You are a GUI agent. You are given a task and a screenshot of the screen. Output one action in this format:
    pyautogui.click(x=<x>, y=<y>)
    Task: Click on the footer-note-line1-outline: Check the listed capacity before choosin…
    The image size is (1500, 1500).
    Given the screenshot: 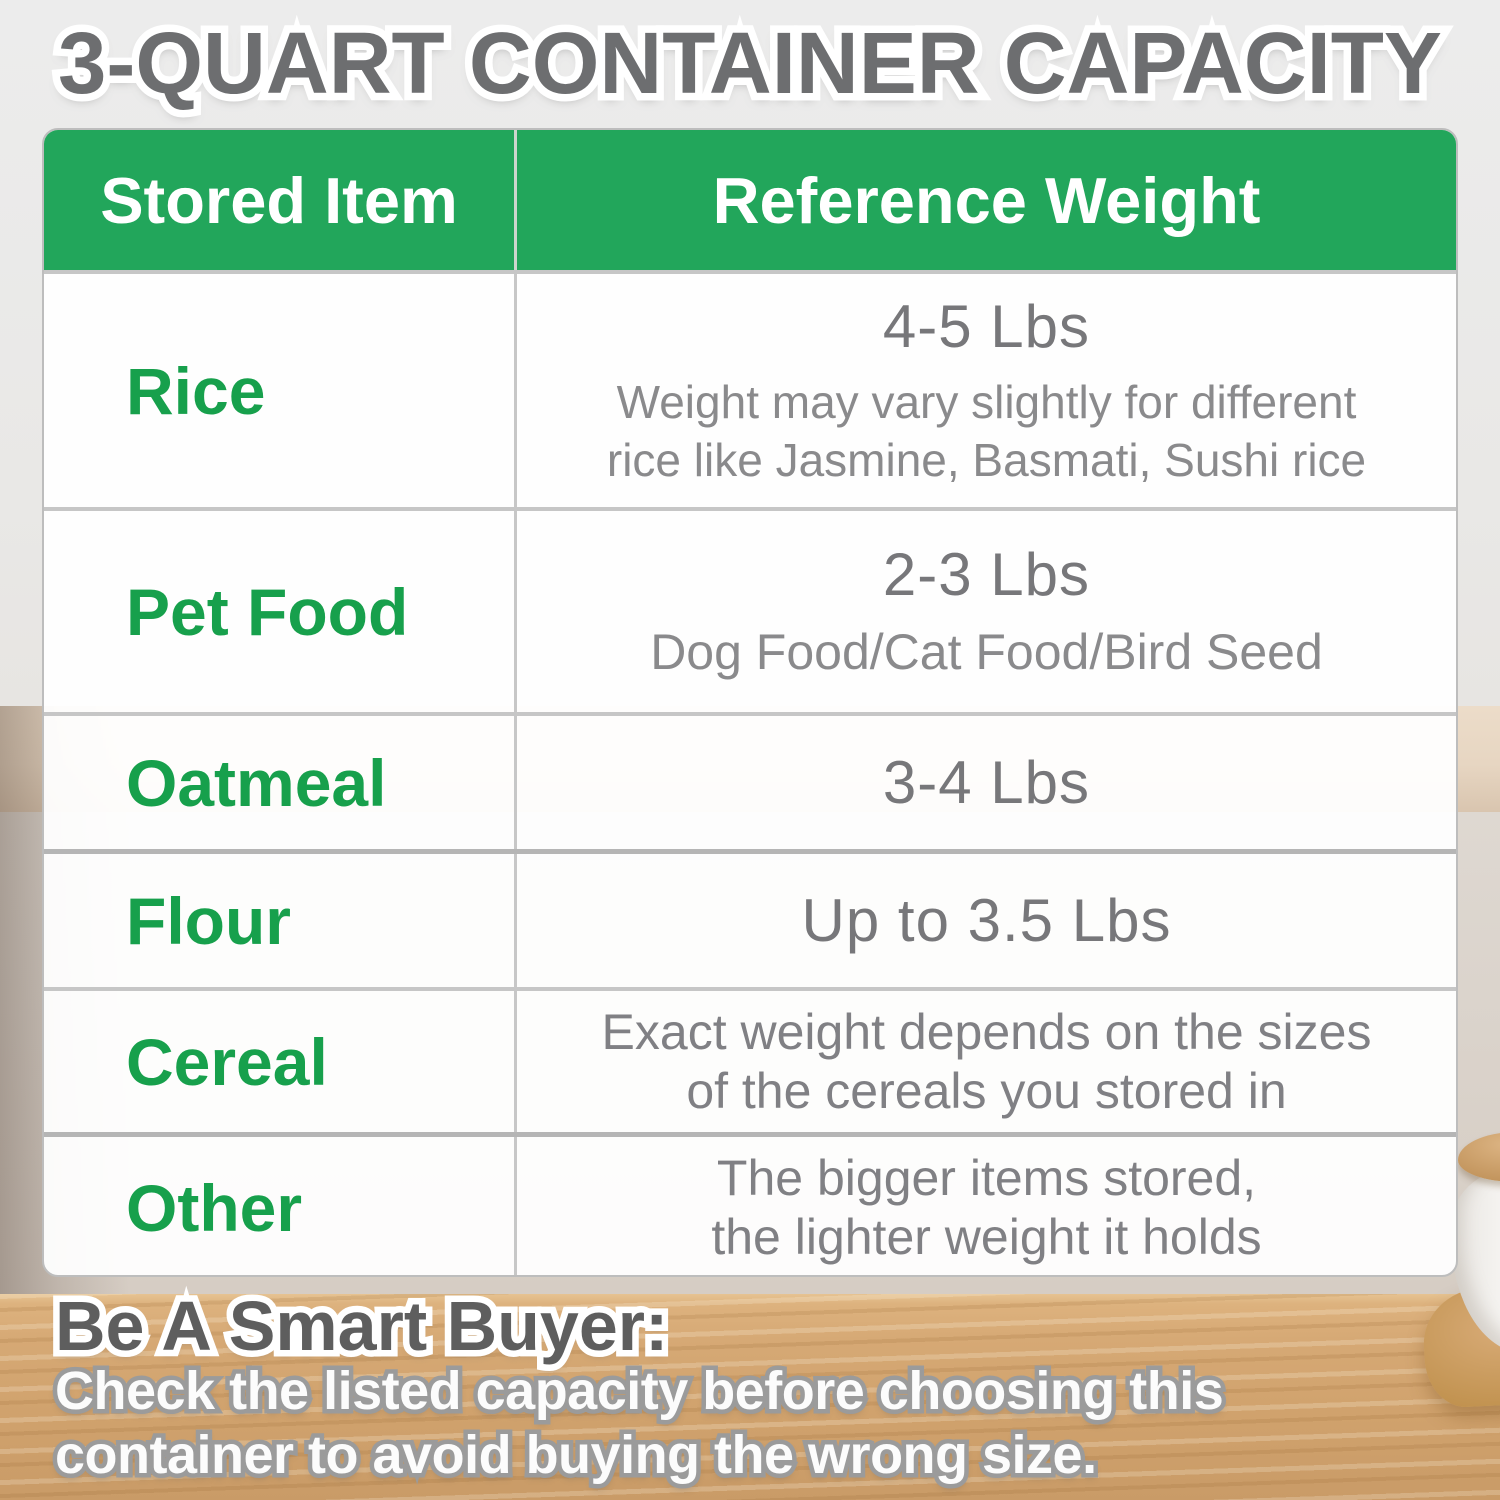 What is the action you would take?
    pyautogui.click(x=639, y=1391)
    